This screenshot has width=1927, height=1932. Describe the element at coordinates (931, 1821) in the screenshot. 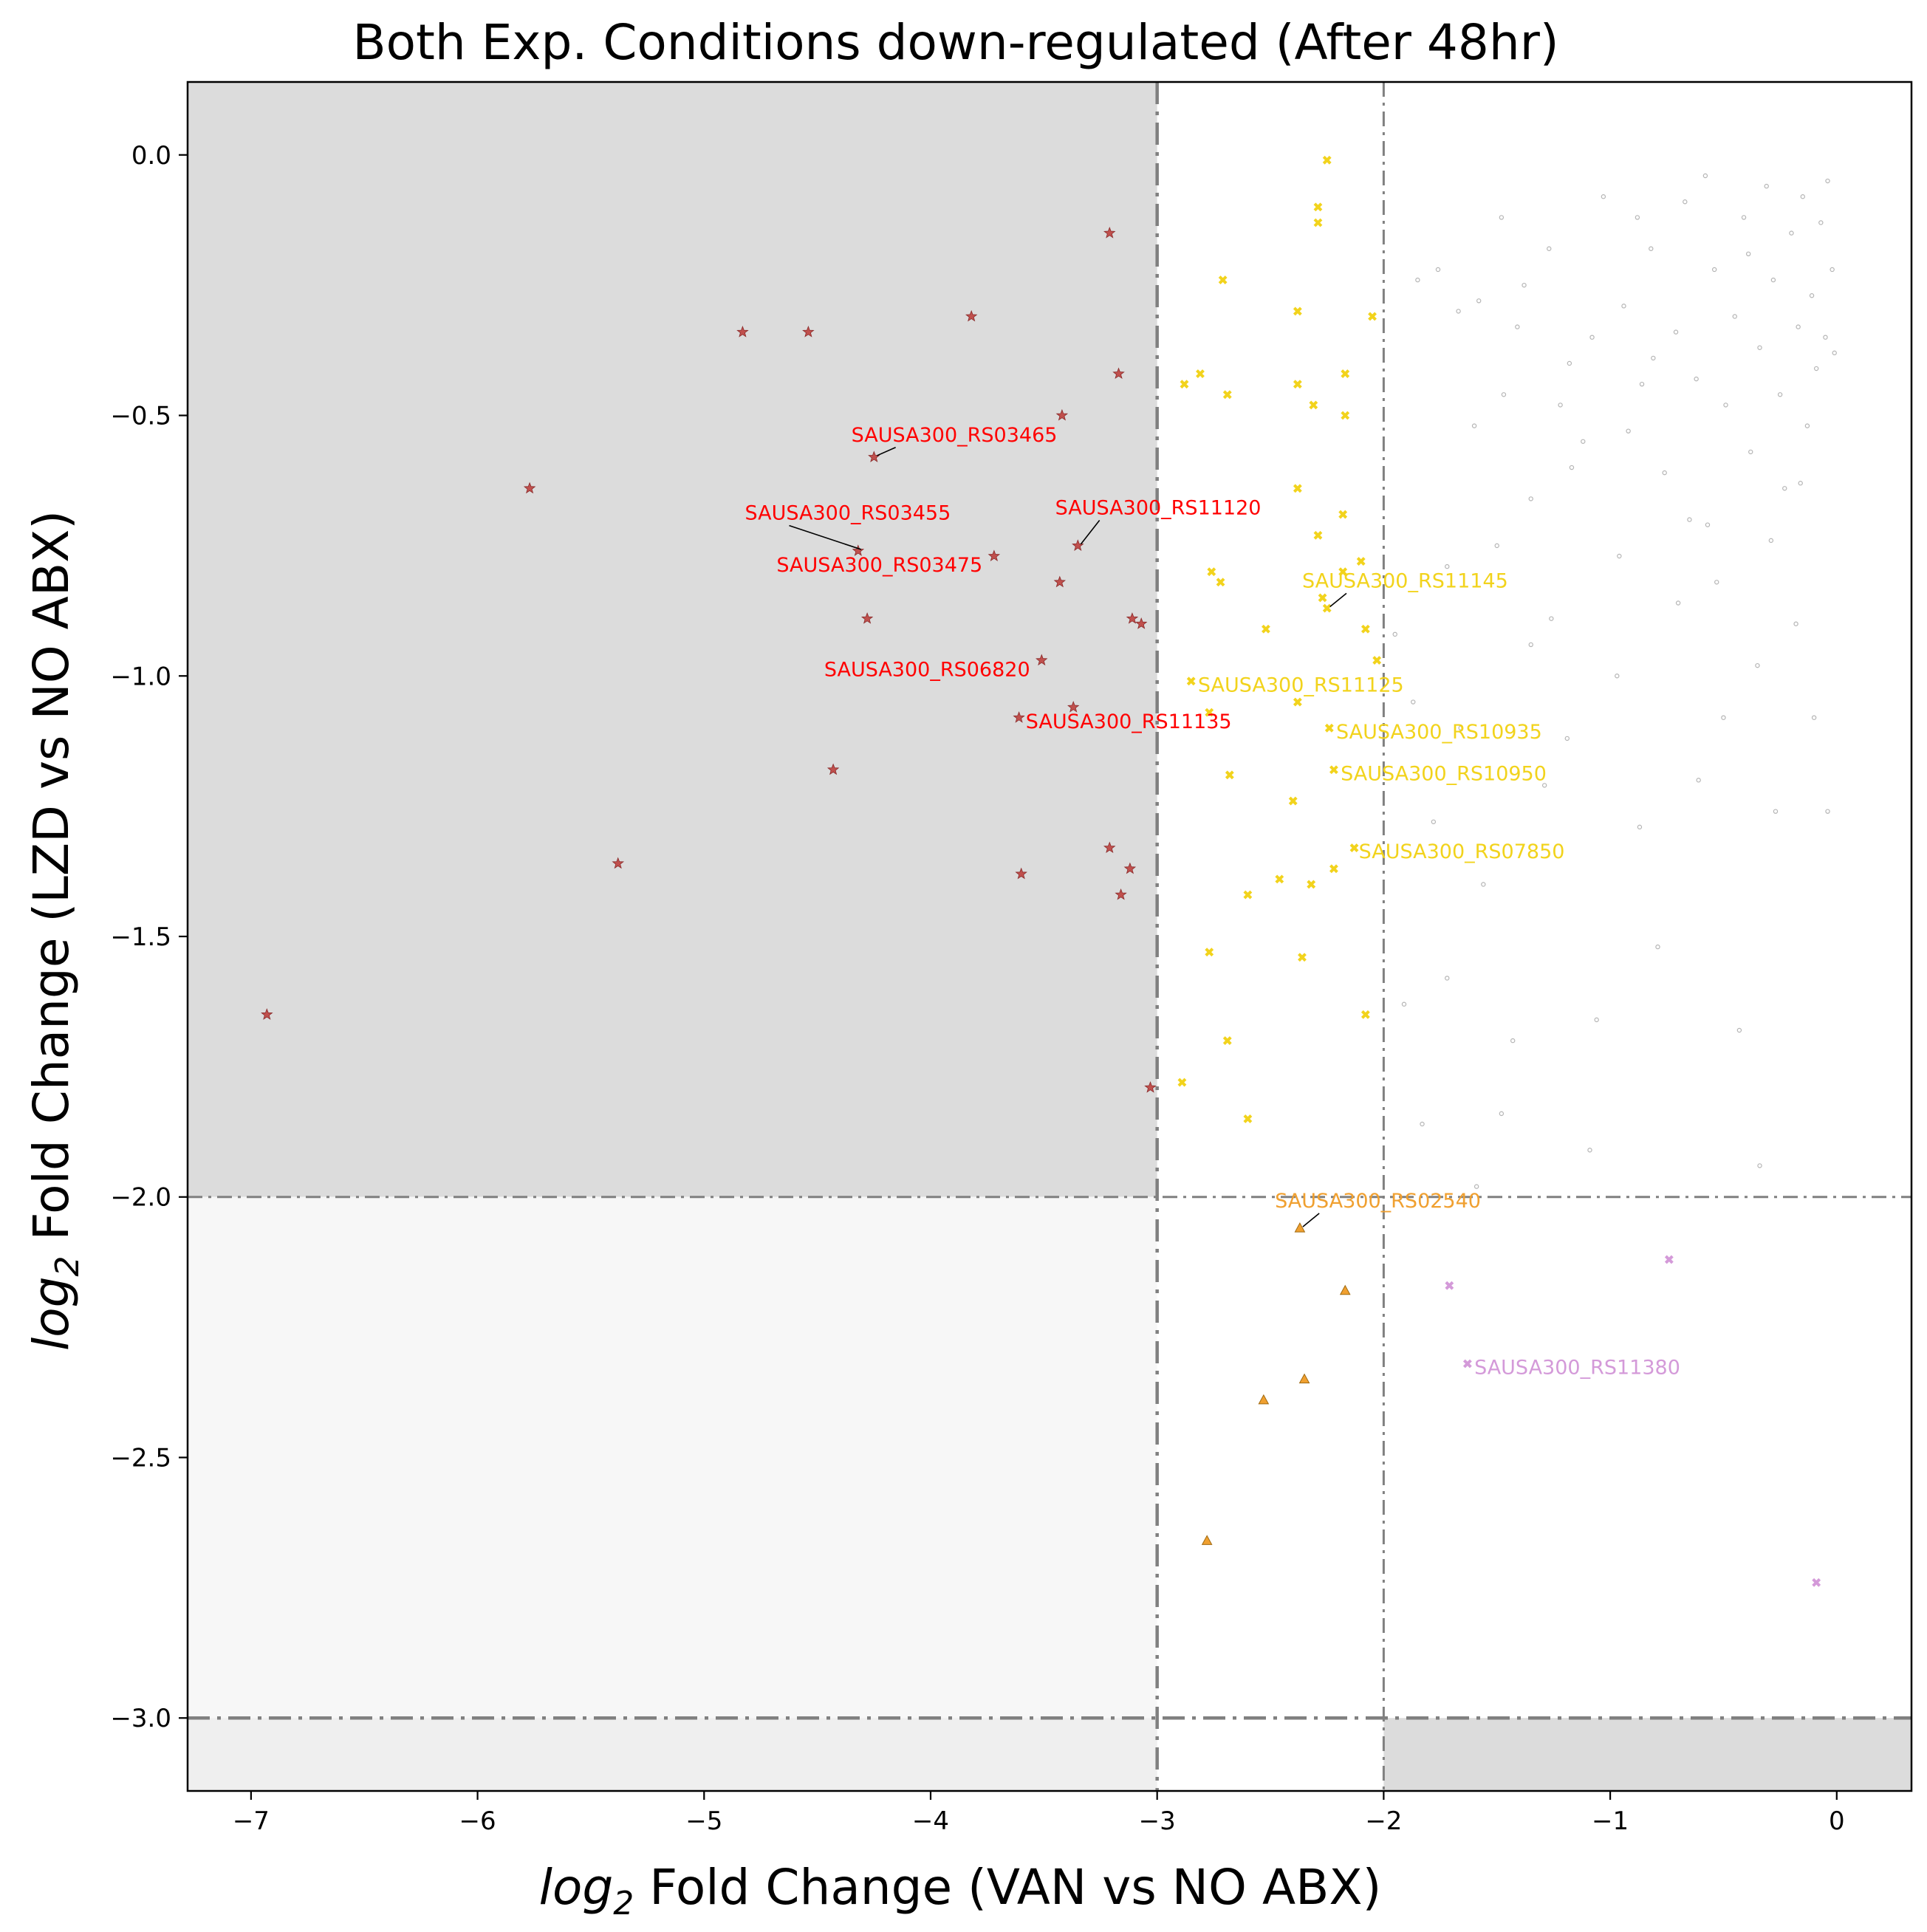

I see `x-tick-label-3: −4` at that location.